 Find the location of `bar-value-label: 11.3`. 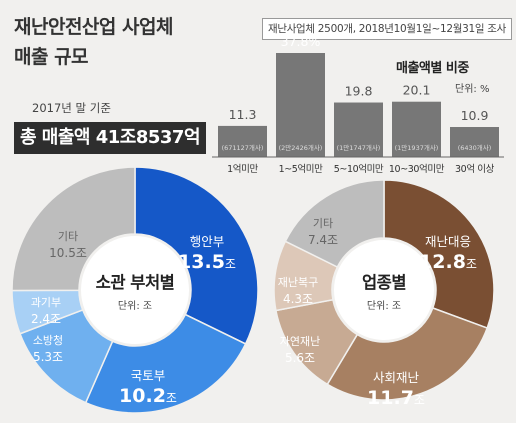

bar-value-label: 11.3 is located at coordinates (243, 114).